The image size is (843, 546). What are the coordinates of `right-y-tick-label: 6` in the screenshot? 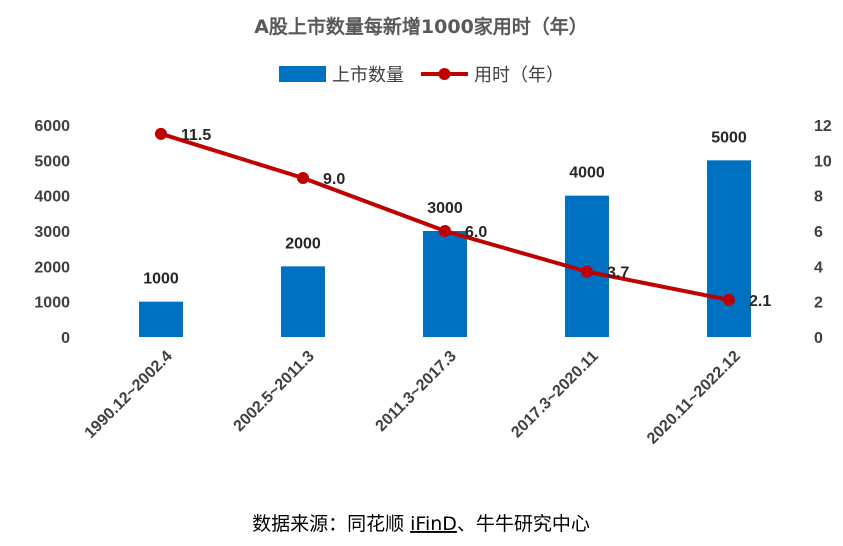 It's located at (818, 232).